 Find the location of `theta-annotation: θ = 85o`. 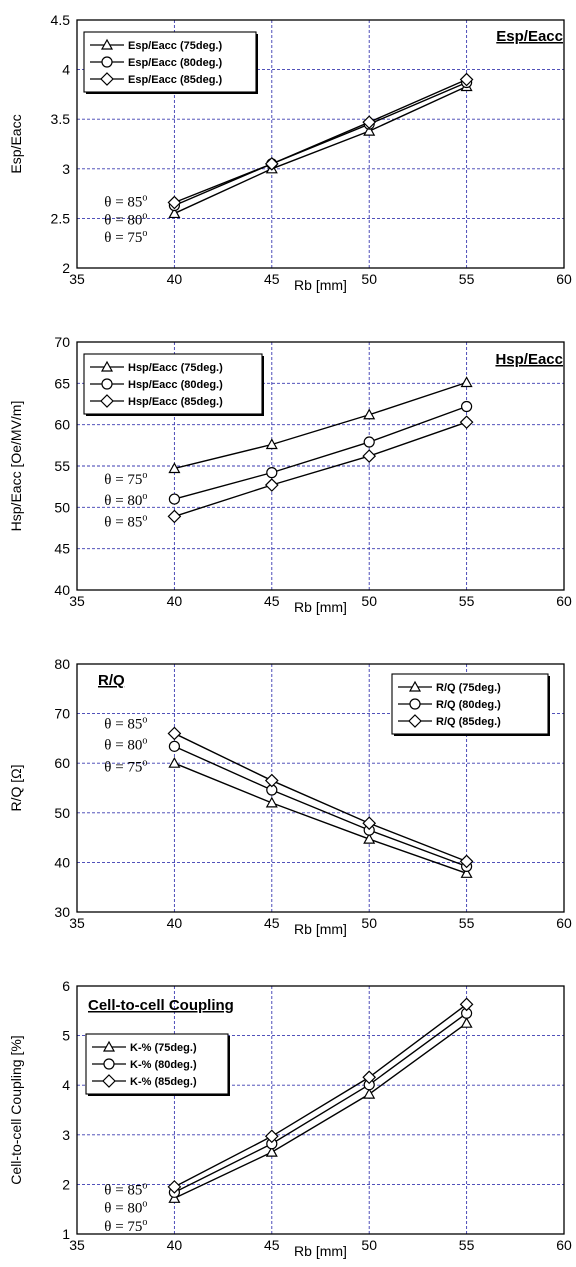

theta-annotation: θ = 85o is located at coordinates (125, 521).